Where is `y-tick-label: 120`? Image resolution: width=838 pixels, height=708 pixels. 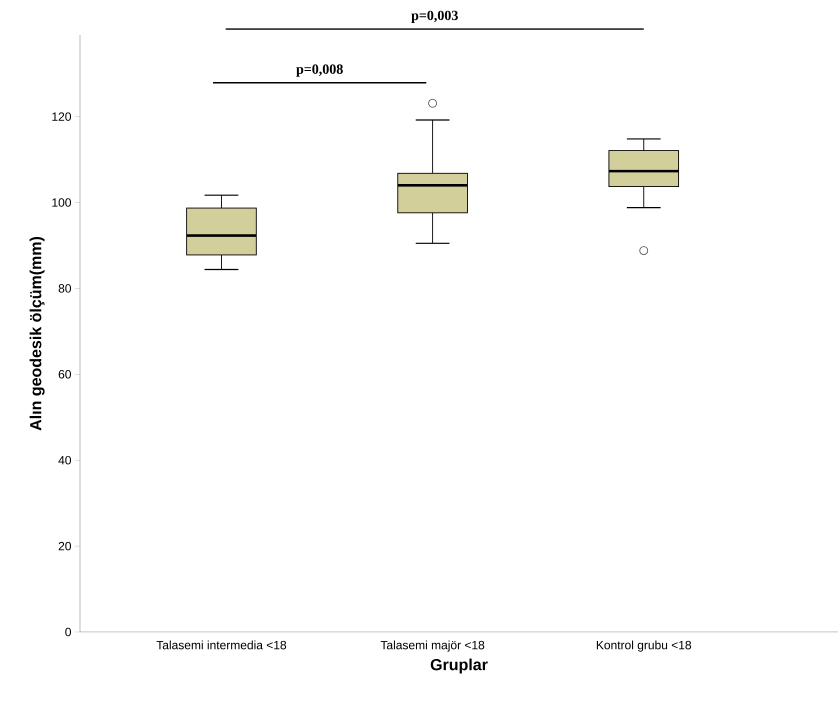 y-tick-label: 120 is located at coordinates (62, 116).